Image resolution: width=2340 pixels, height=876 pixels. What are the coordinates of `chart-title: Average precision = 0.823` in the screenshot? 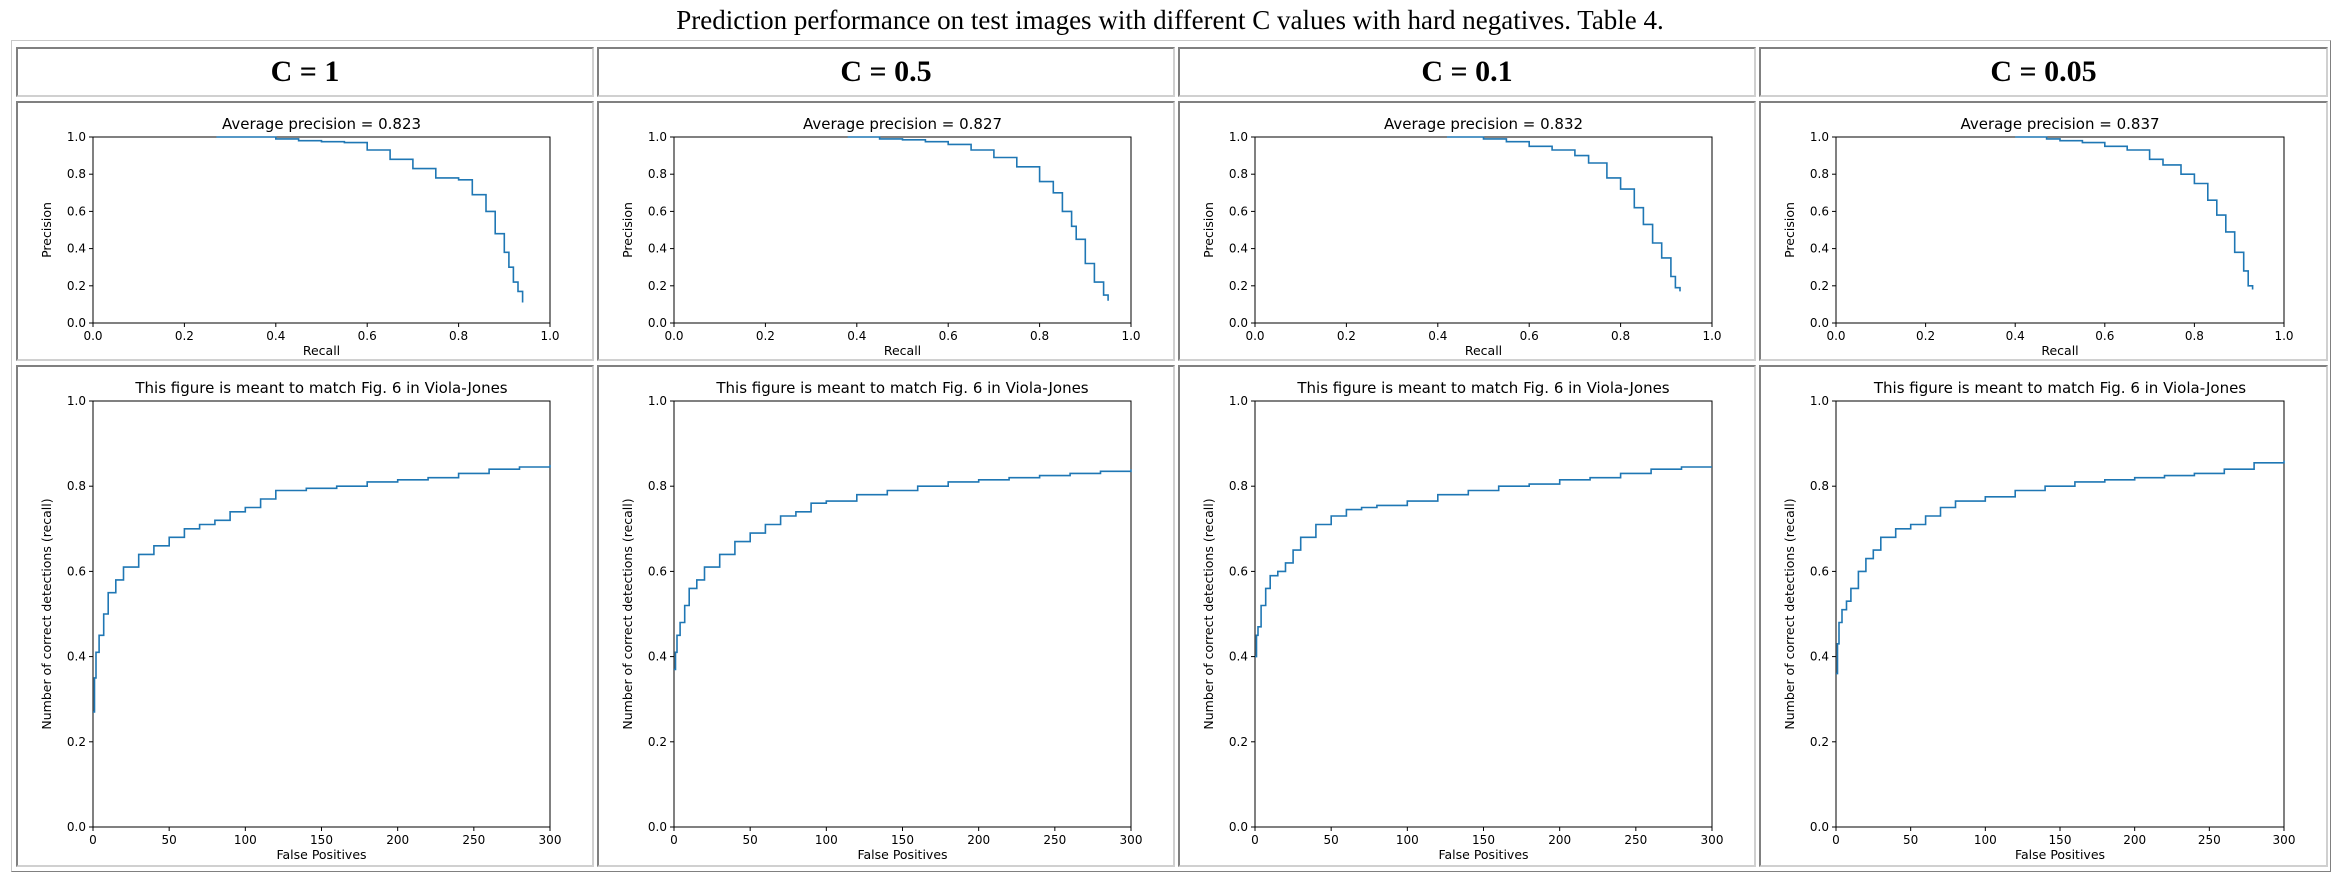 It's located at (321, 124).